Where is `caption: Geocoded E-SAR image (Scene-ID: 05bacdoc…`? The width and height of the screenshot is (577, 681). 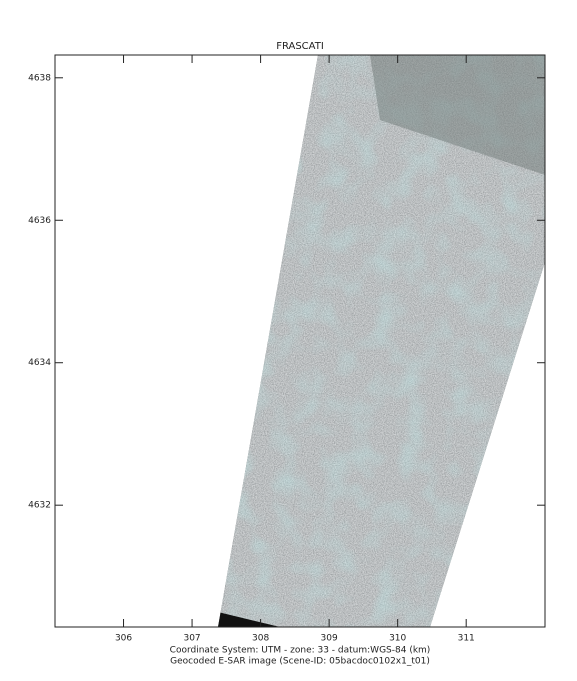 caption: Geocoded E-SAR image (Scene-ID: 05bacdoc… is located at coordinates (300, 662).